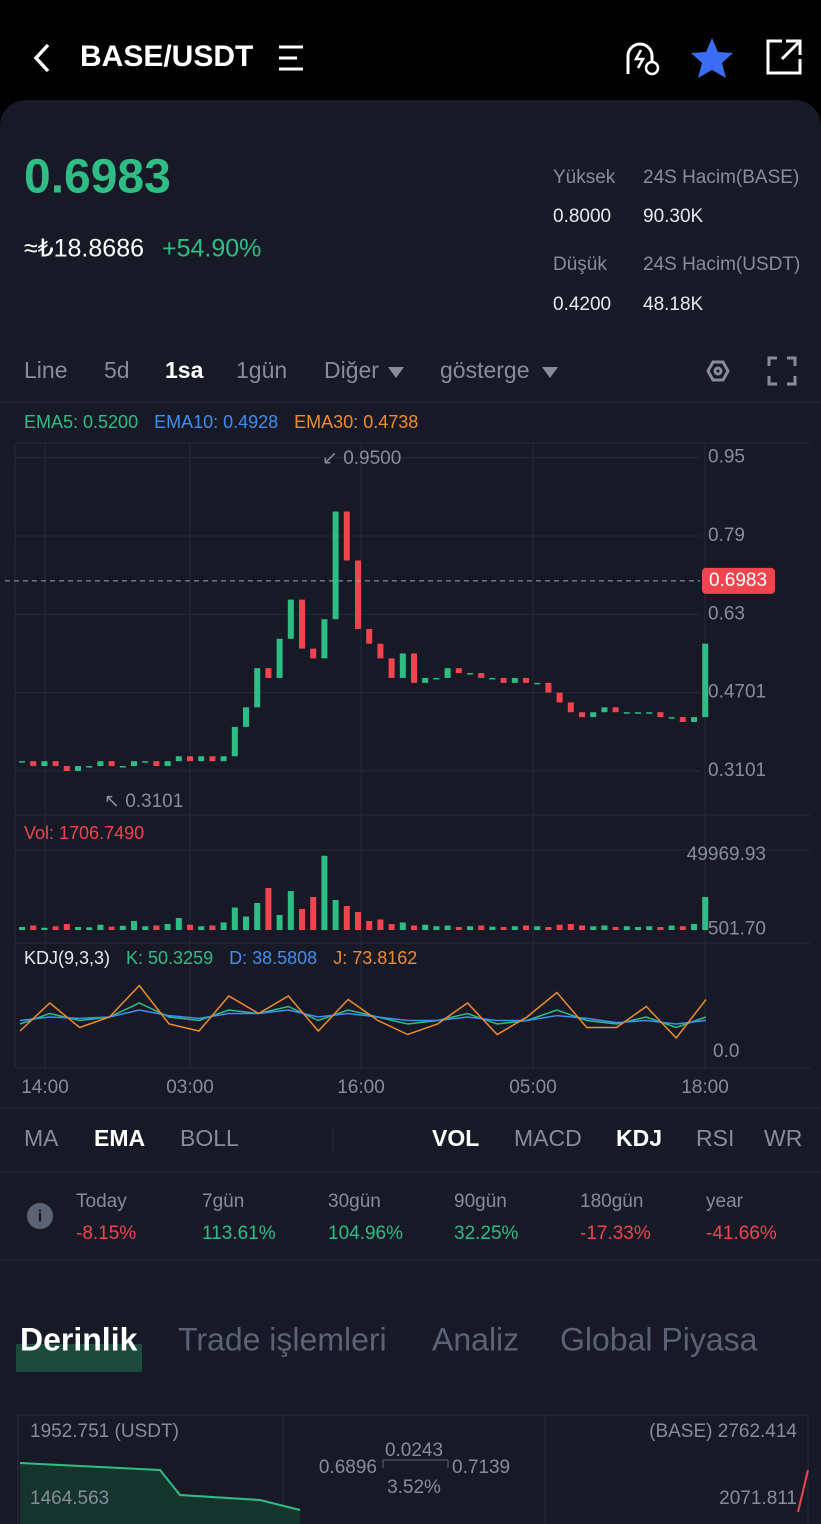  What do you see at coordinates (169, 958) in the screenshot?
I see `kdj-legend: K: 50.3259` at bounding box center [169, 958].